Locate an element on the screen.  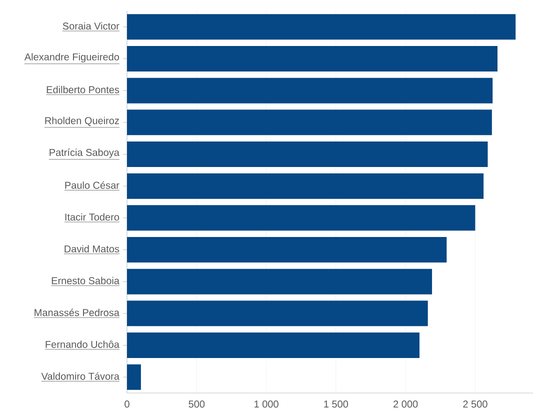
y-tick-label: Paulo César is located at coordinates (92, 185).